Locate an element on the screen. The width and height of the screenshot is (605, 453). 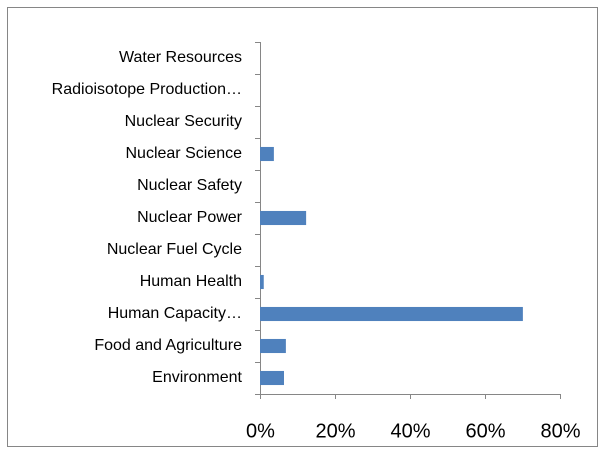
x-tick-label: 40% is located at coordinates (410, 431).